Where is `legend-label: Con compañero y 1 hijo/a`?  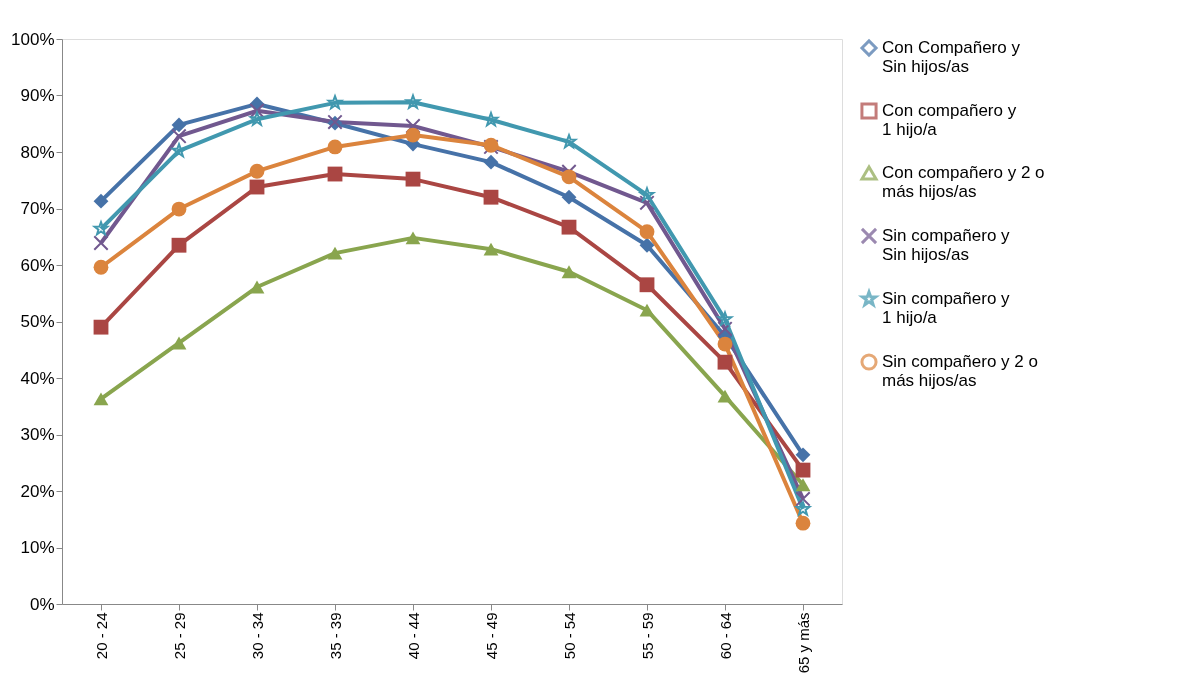 legend-label: Con compañero y 1 hijo/a is located at coordinates (949, 120).